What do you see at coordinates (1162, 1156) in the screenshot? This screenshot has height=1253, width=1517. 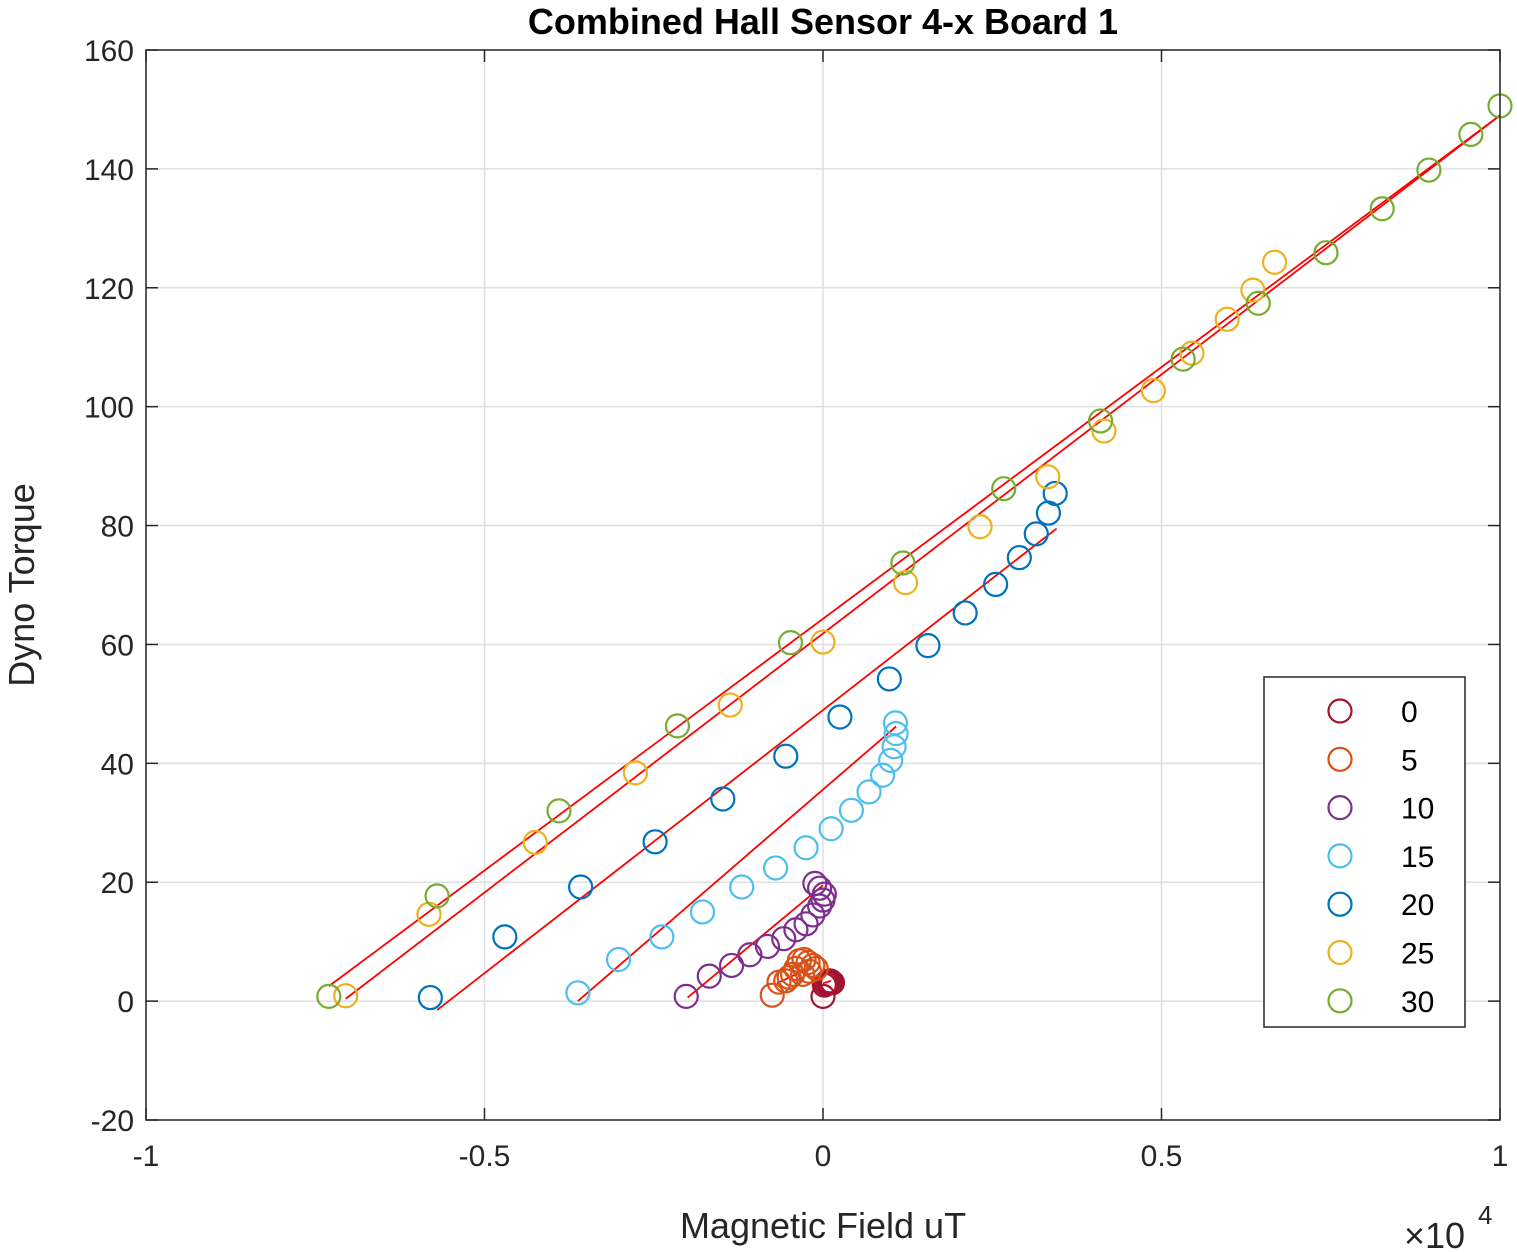 I see `x-tick-label: 0.5` at bounding box center [1162, 1156].